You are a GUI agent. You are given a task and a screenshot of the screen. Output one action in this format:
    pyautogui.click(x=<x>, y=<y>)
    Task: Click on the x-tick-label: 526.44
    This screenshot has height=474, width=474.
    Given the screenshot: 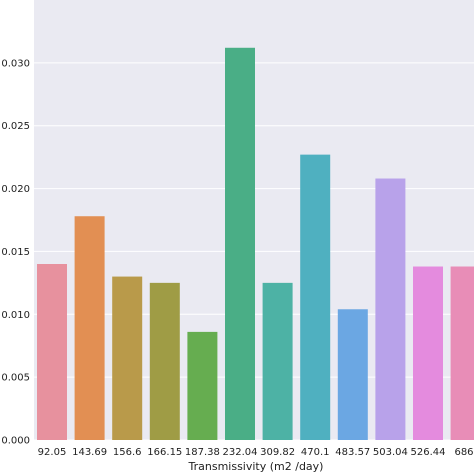 What is the action you would take?
    pyautogui.click(x=428, y=452)
    